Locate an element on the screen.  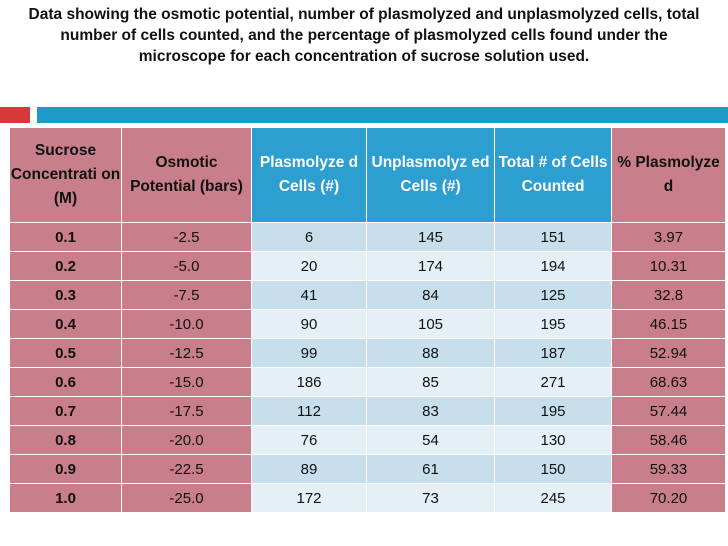
total-cells-cell: 130 is located at coordinates (553, 440).